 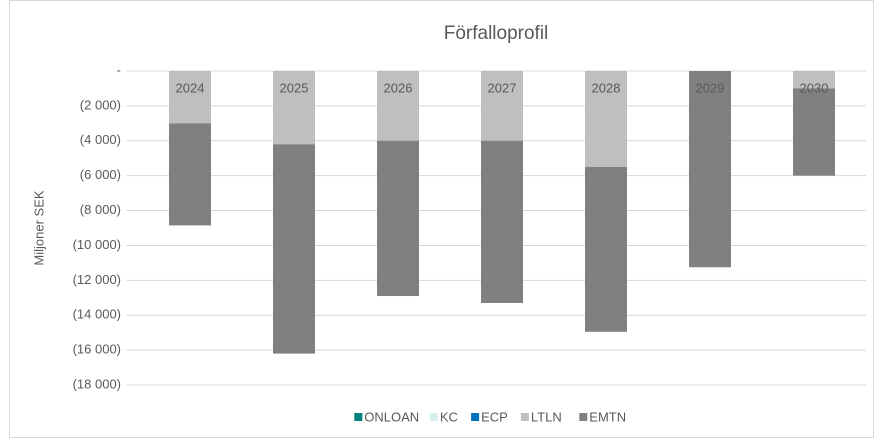 I want to click on category-label: 2028, so click(x=606, y=87).